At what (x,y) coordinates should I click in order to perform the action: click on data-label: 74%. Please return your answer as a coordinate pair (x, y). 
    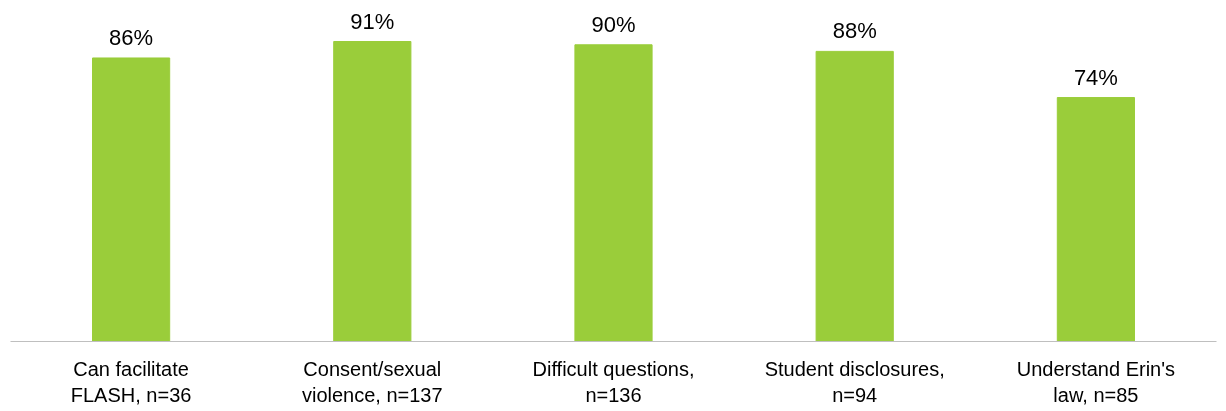
    Looking at the image, I should click on (1095, 77).